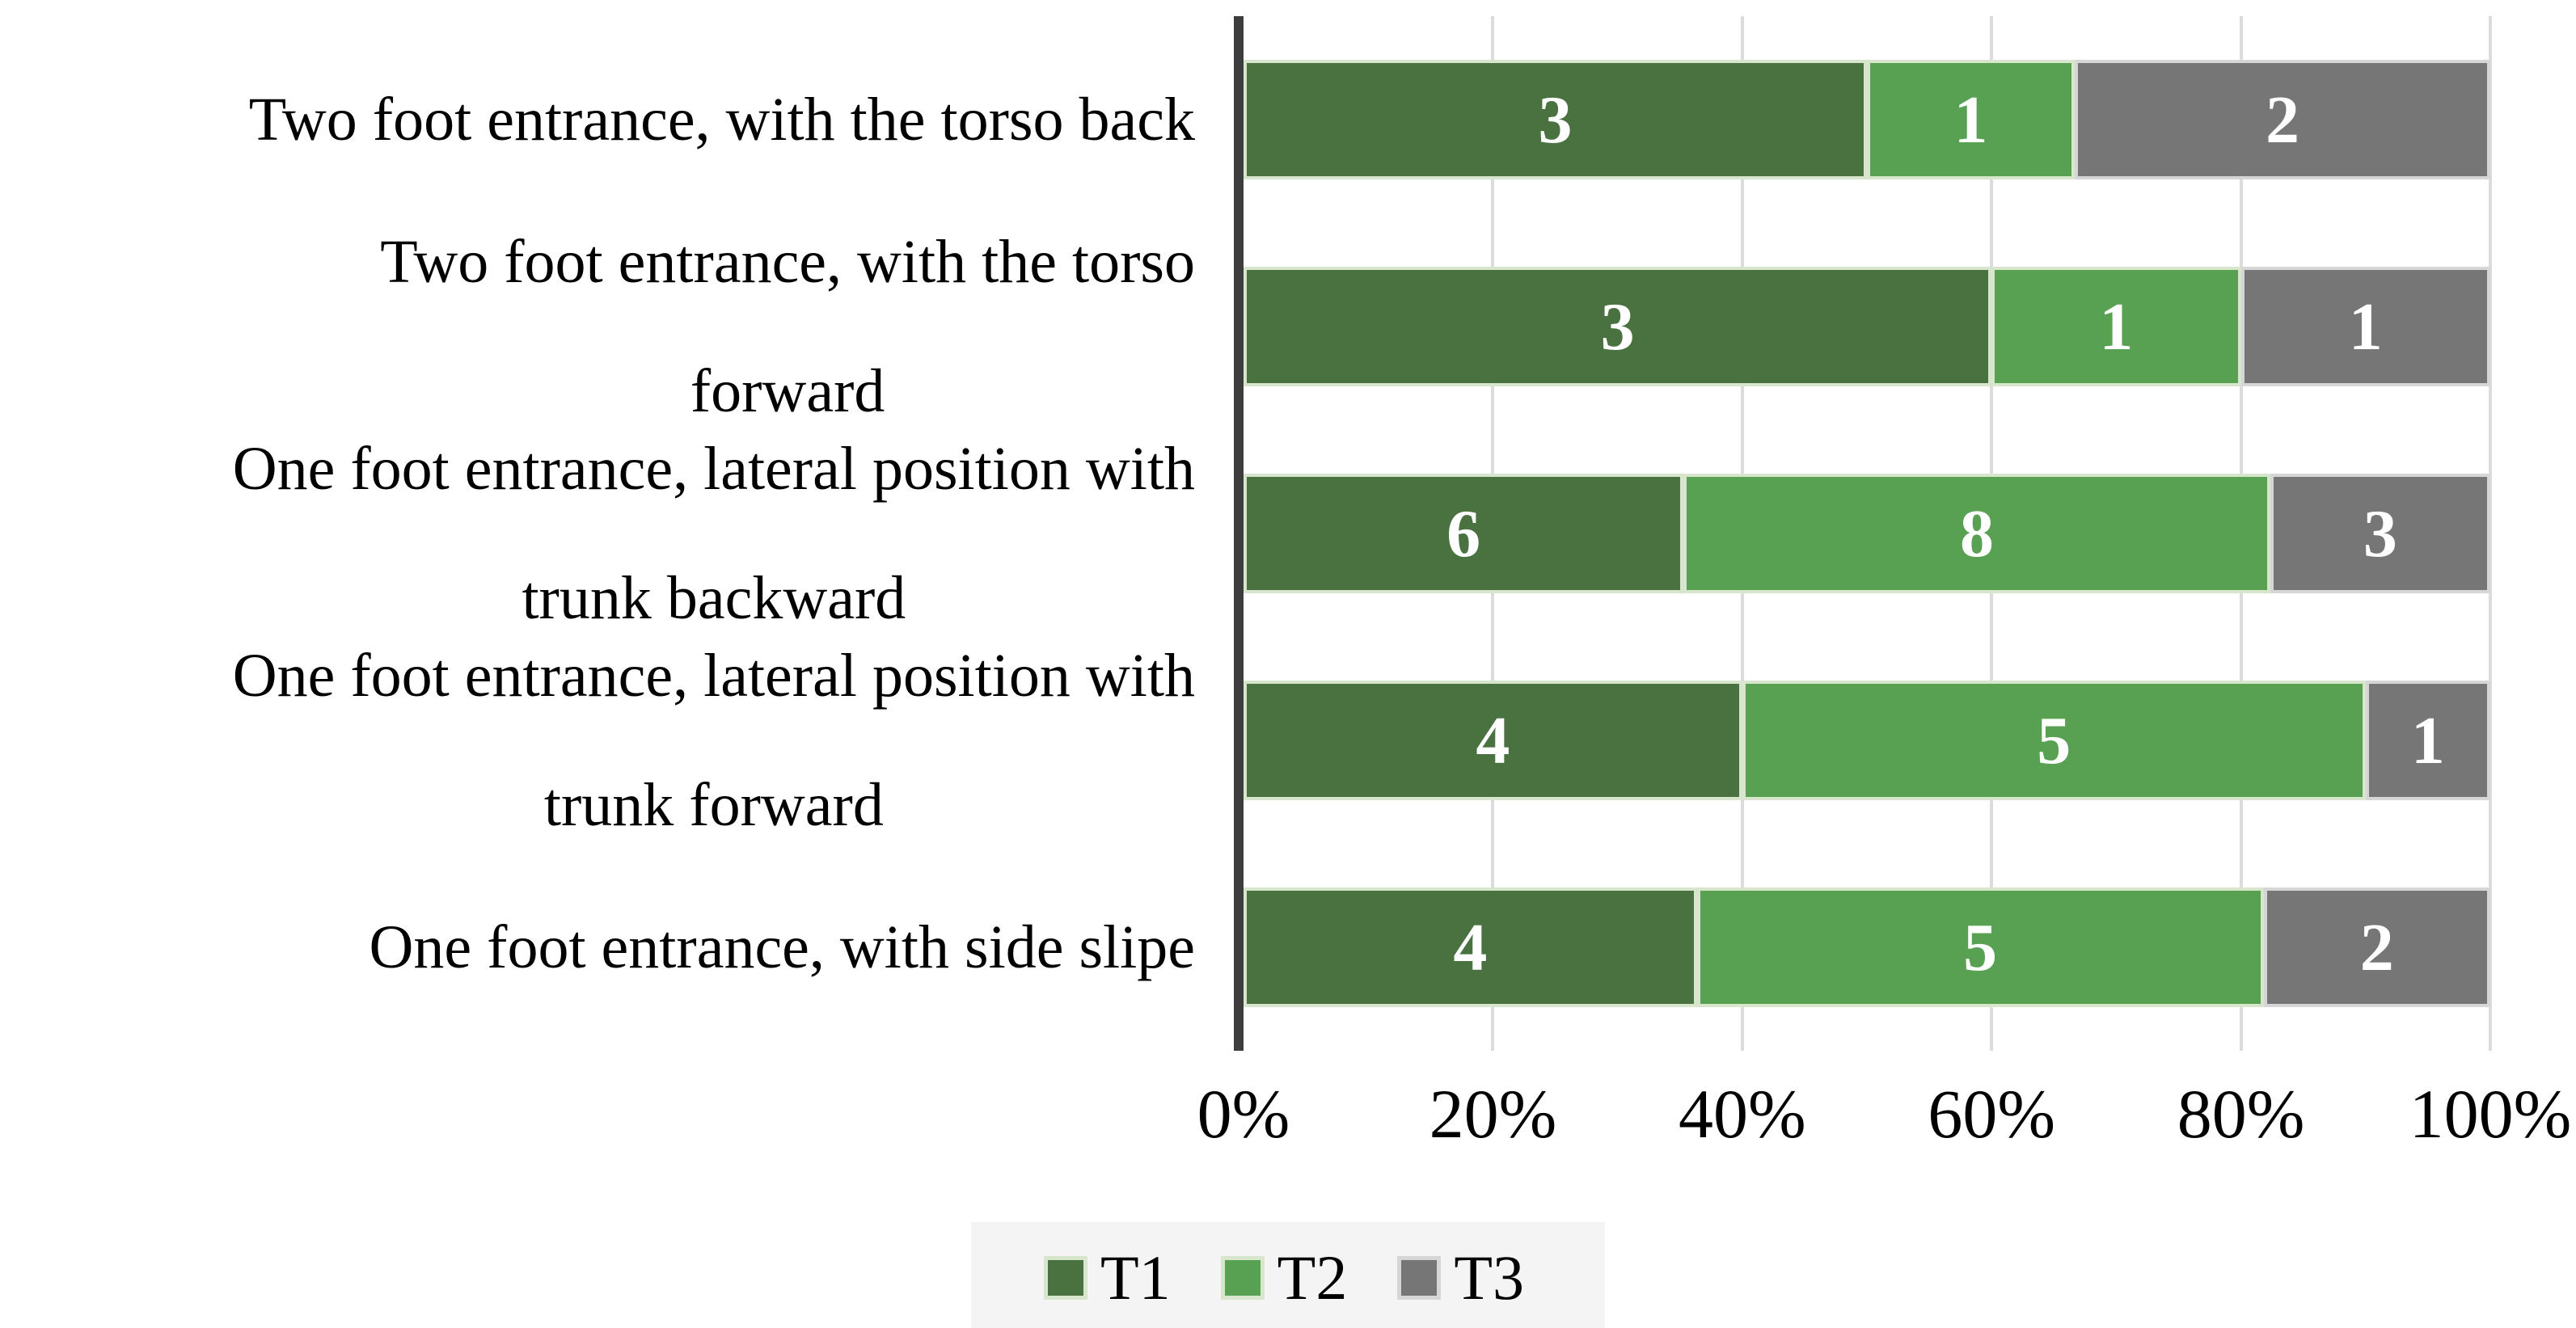 The image size is (2576, 1328). I want to click on legend-item-t2: T2, so click(1284, 1278).